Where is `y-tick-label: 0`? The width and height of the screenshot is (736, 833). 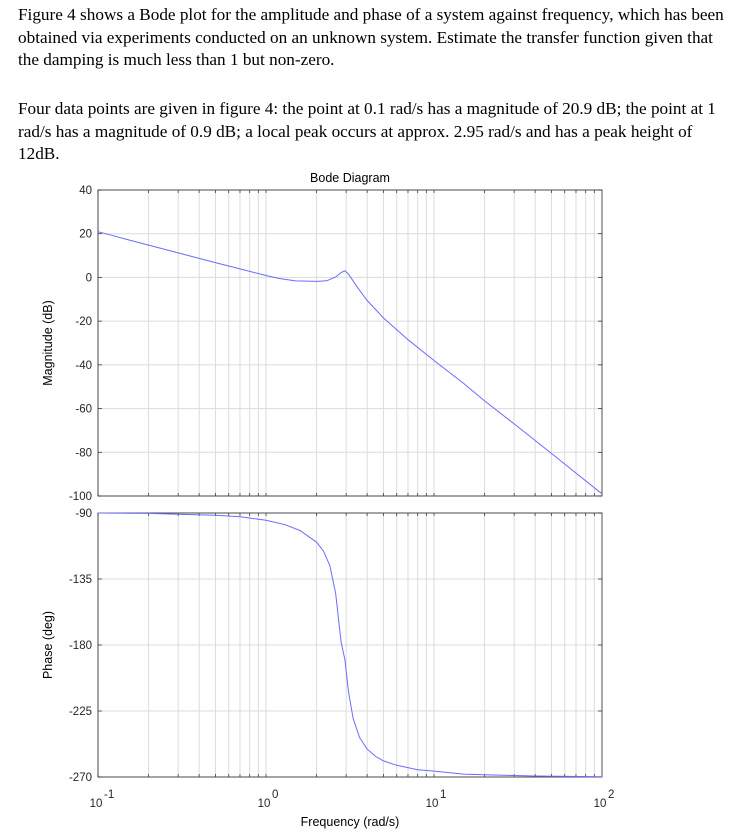
y-tick-label: 0 is located at coordinates (89, 278).